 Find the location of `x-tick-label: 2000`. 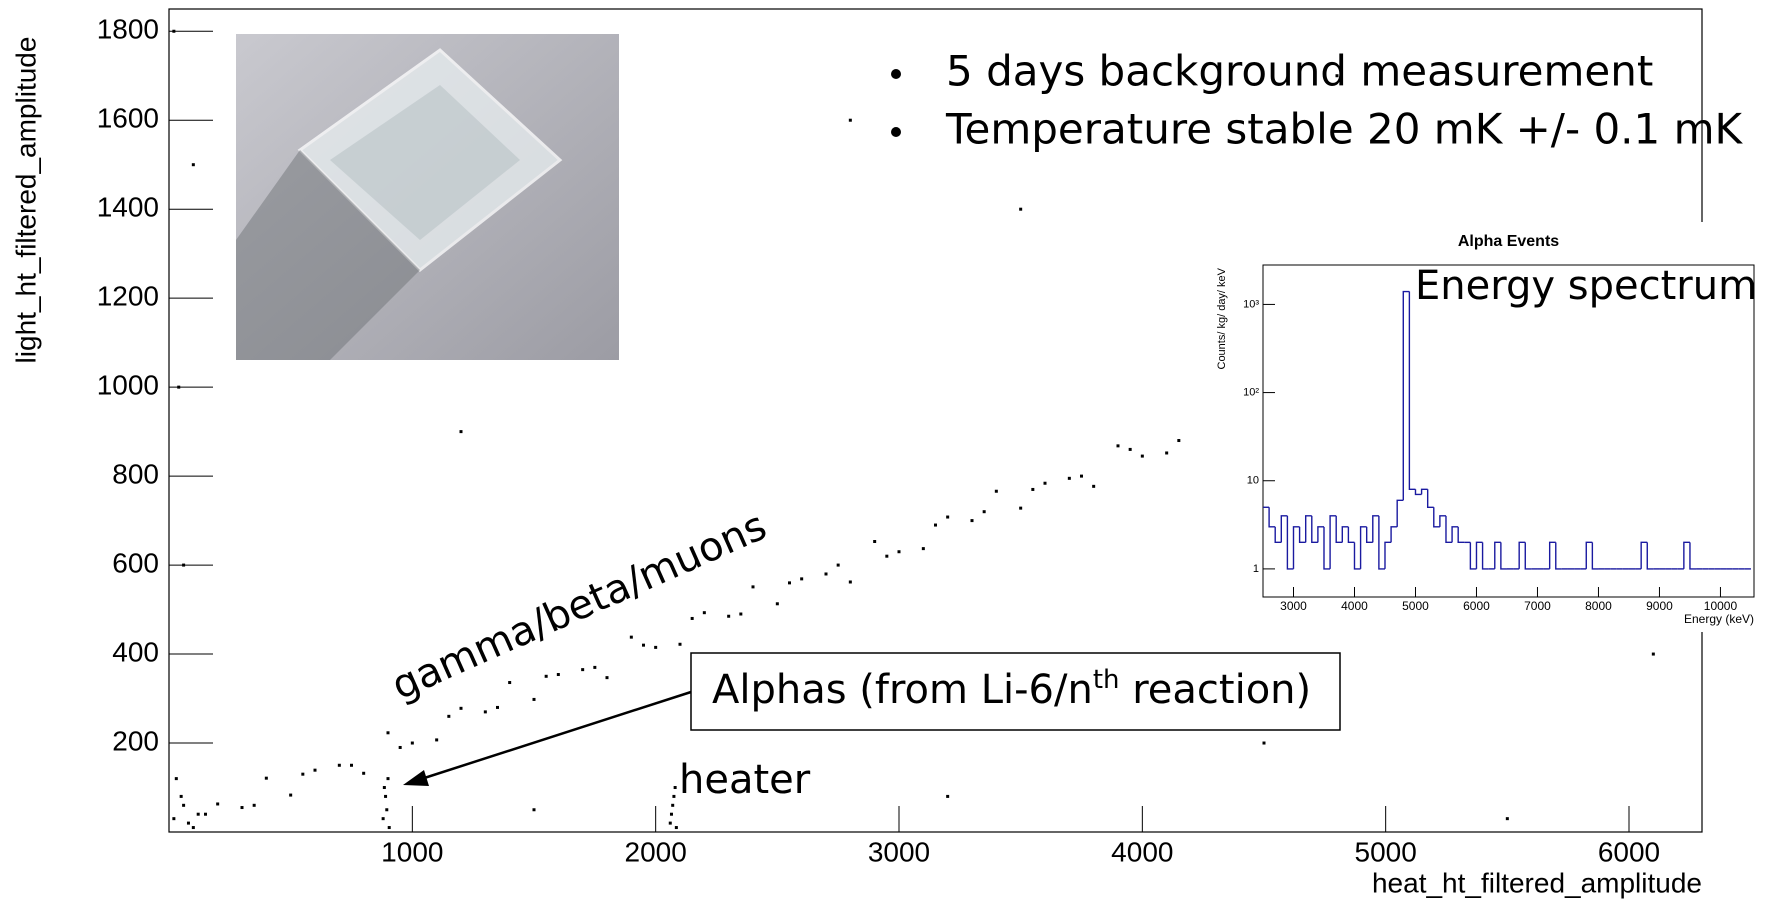

x-tick-label: 2000 is located at coordinates (656, 851).